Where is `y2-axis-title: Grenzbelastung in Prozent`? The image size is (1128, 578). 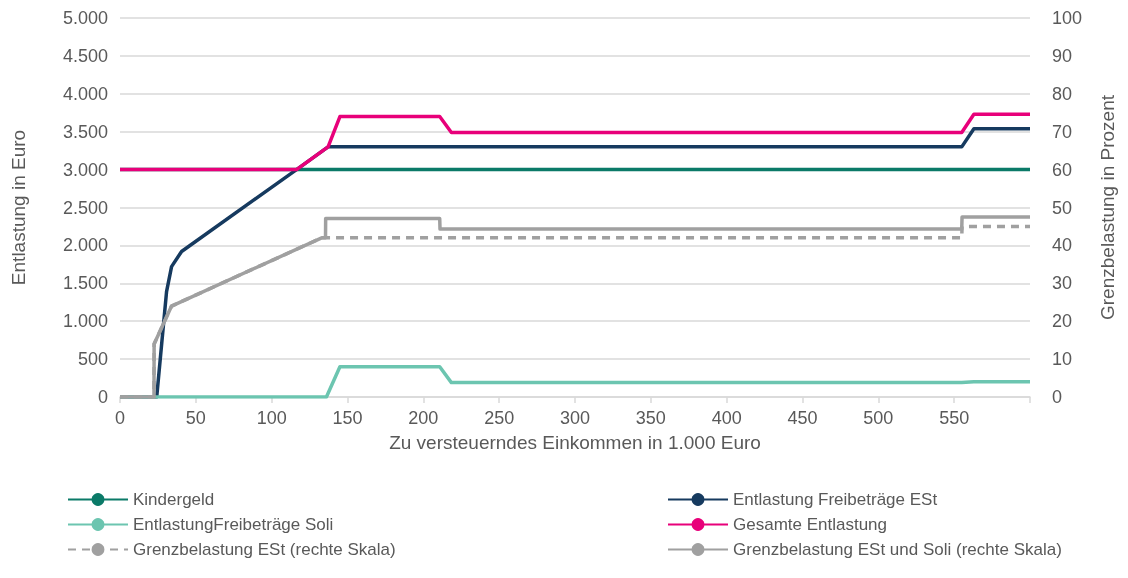
y2-axis-title: Grenzbelastung in Prozent is located at coordinates (1107, 207).